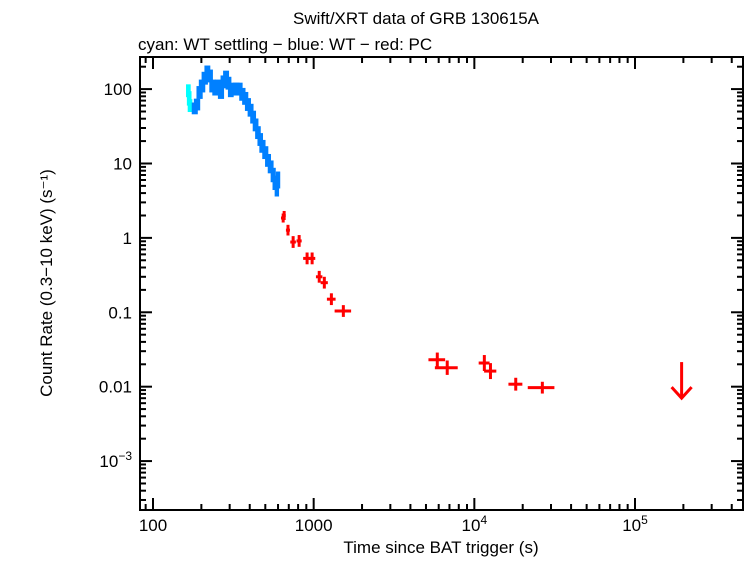 The width and height of the screenshot is (746, 563). What do you see at coordinates (122, 163) in the screenshot?
I see `y-tick-label: 10` at bounding box center [122, 163].